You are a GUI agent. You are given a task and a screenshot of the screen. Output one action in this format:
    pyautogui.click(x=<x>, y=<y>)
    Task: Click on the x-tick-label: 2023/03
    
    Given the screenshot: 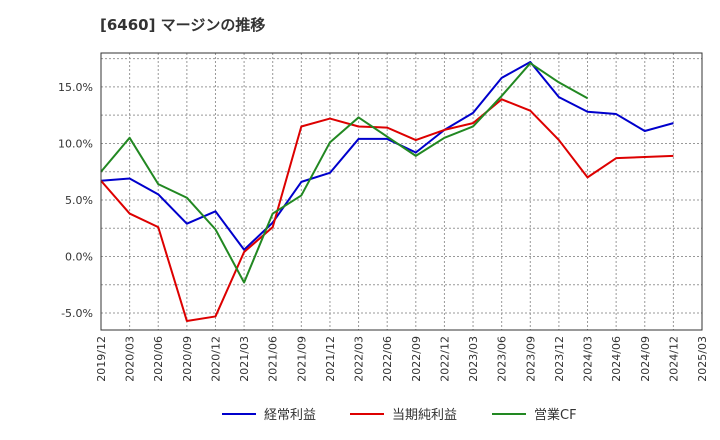 What is the action you would take?
    pyautogui.click(x=473, y=359)
    